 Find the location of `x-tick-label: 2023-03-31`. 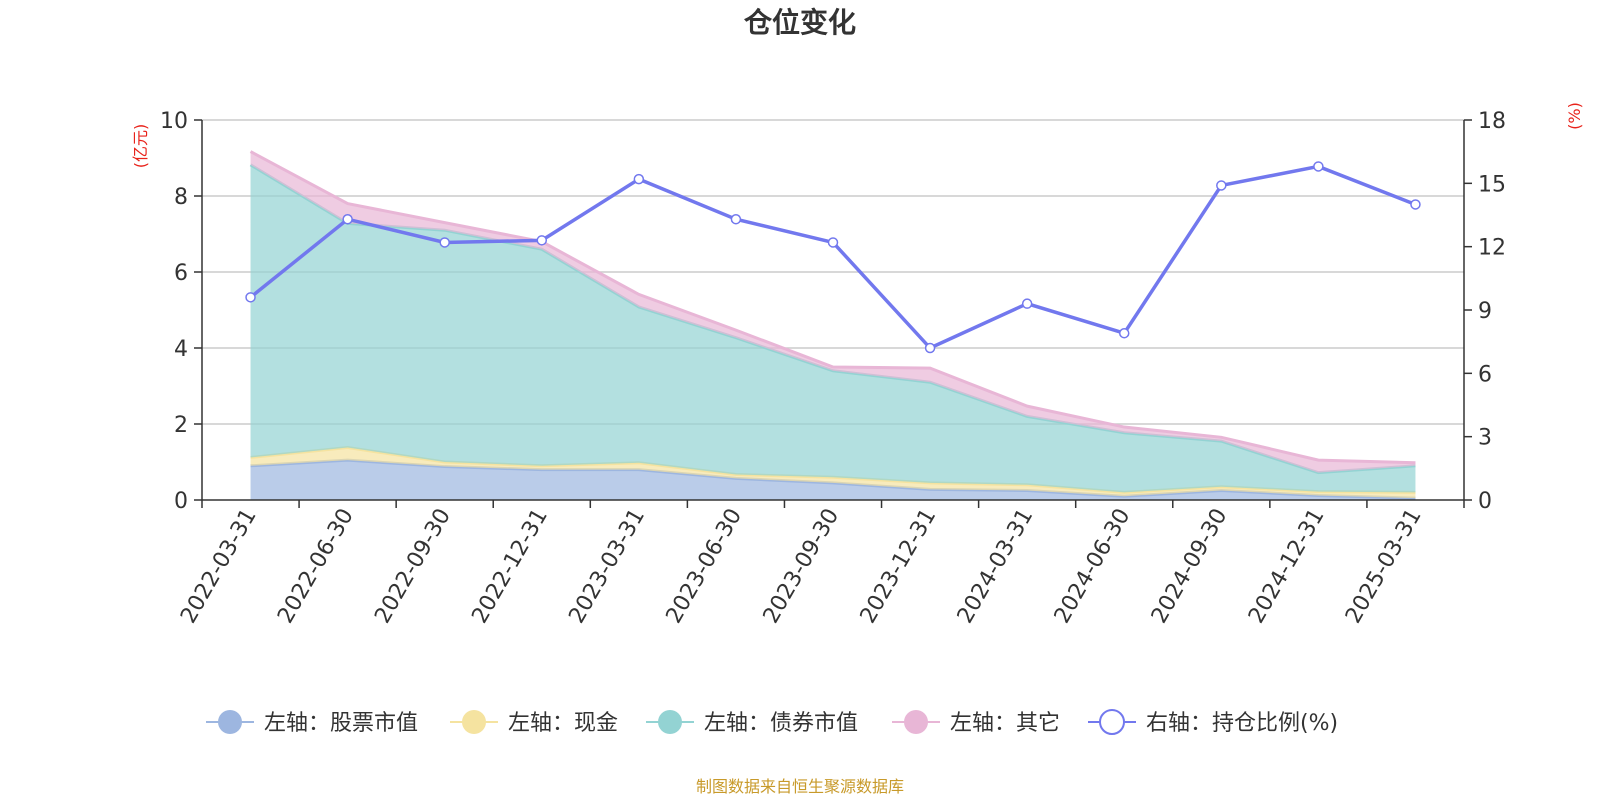

x-tick-label: 2023-03-31 is located at coordinates (607, 566).